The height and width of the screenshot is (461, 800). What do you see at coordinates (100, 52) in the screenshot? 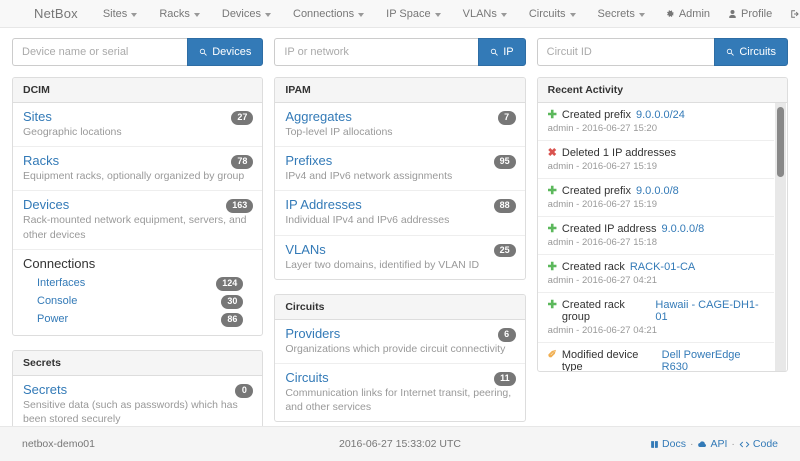
I see `device-search-input` at bounding box center [100, 52].